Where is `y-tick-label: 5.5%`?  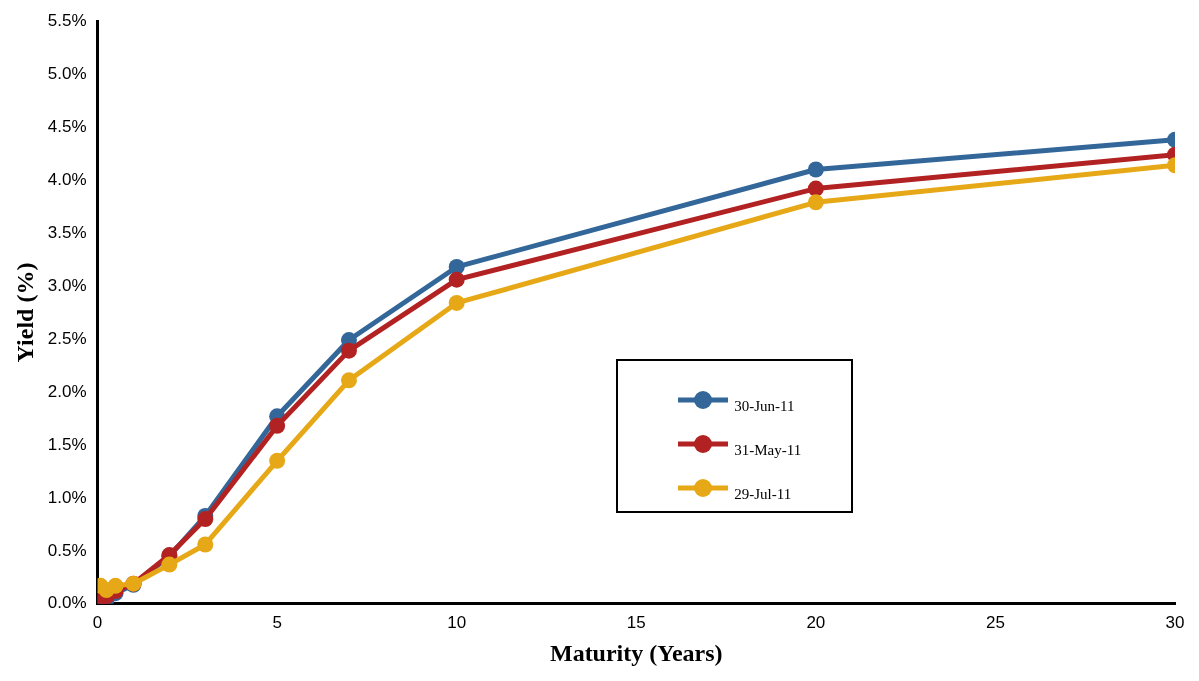 y-tick-label: 5.5% is located at coordinates (67, 20).